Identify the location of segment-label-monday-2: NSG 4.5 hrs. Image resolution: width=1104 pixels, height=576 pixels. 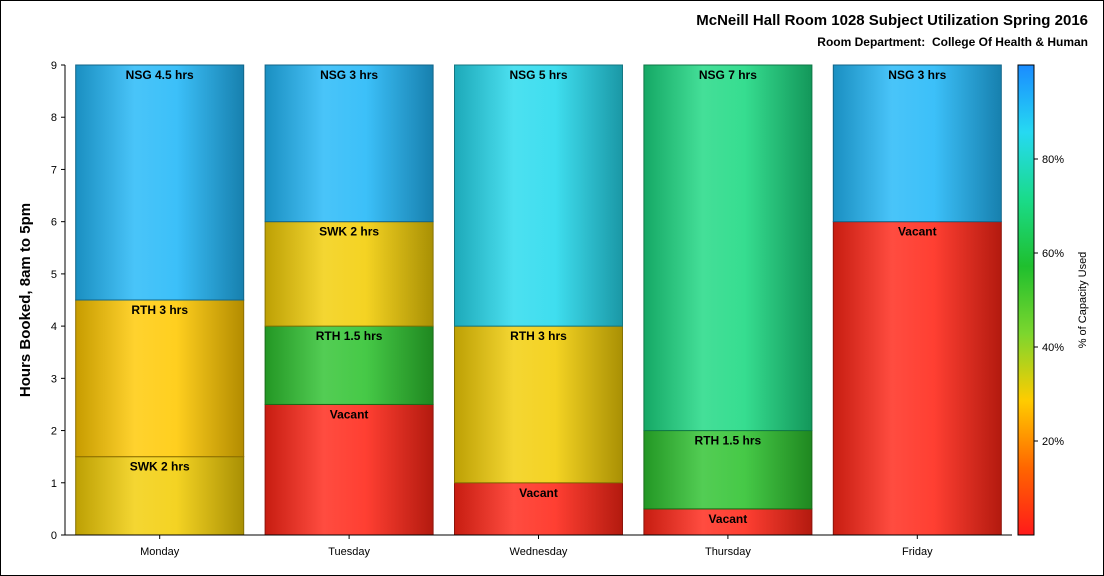
(160, 75).